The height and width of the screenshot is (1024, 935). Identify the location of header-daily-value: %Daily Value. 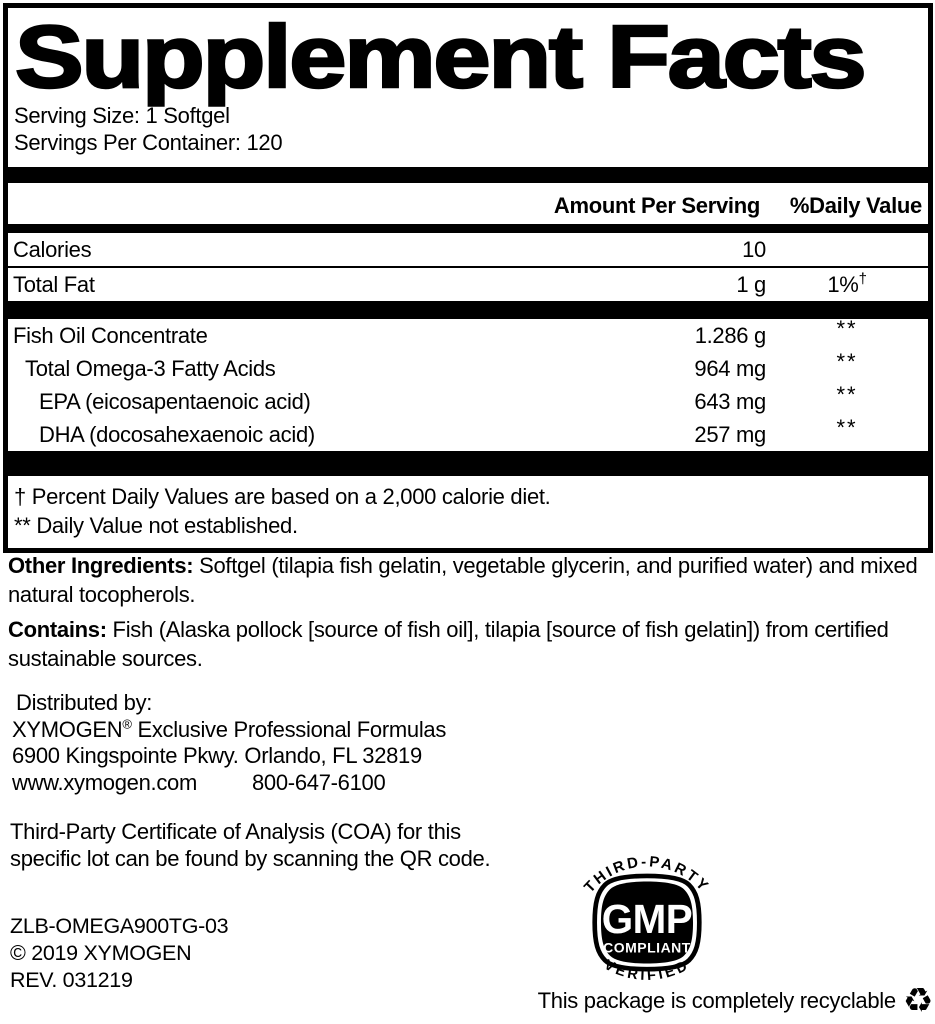
(855, 205).